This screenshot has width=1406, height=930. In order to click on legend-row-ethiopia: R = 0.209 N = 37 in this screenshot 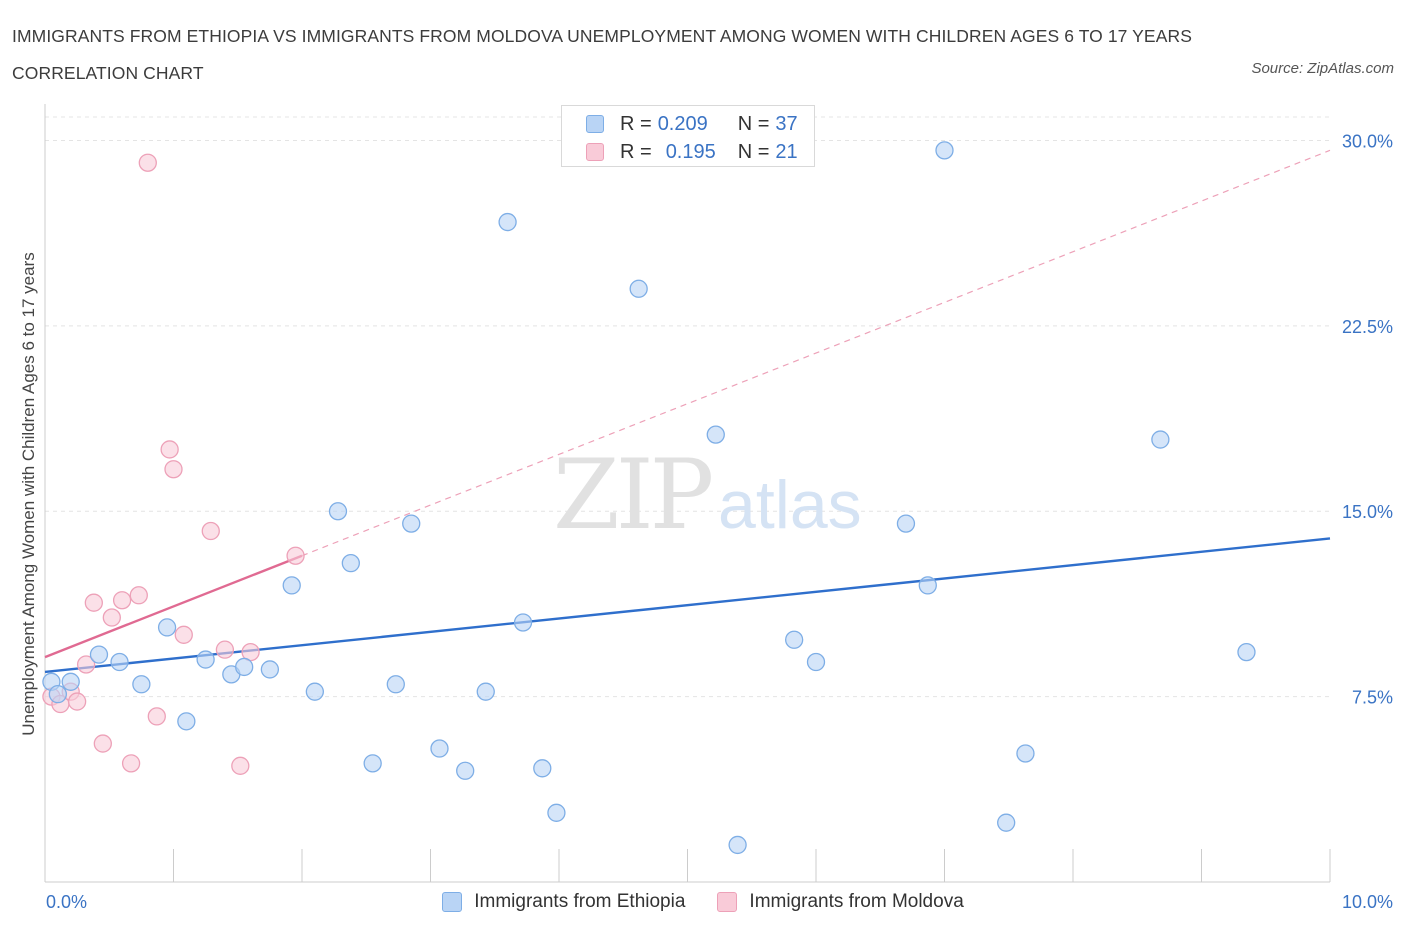, I will do `click(692, 124)`.